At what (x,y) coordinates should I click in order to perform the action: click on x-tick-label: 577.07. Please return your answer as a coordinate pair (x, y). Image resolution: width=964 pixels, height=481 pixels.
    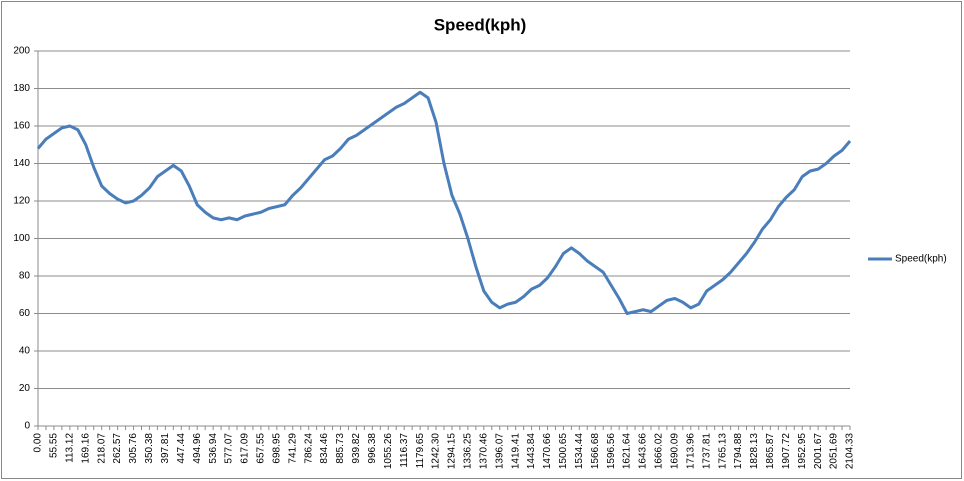
    Looking at the image, I should click on (229, 448).